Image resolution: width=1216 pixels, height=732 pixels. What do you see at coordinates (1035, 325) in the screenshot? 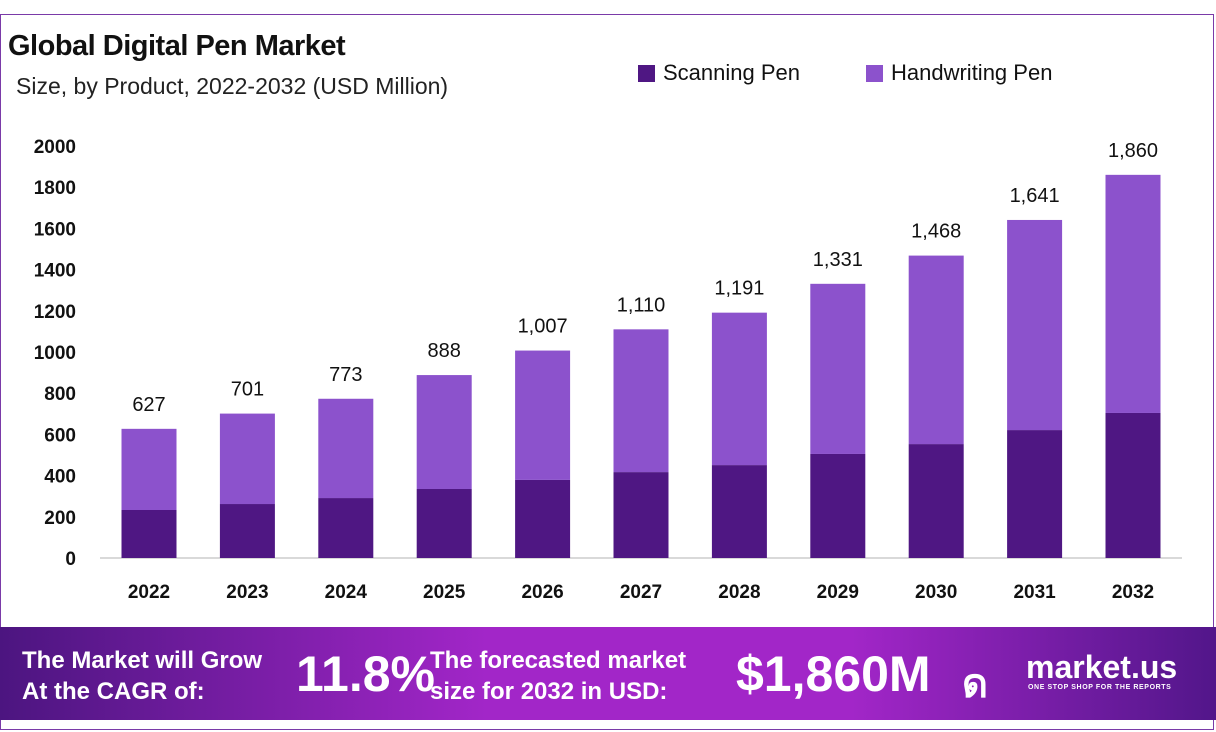
I see `bar-handwriting-pen-2031` at bounding box center [1035, 325].